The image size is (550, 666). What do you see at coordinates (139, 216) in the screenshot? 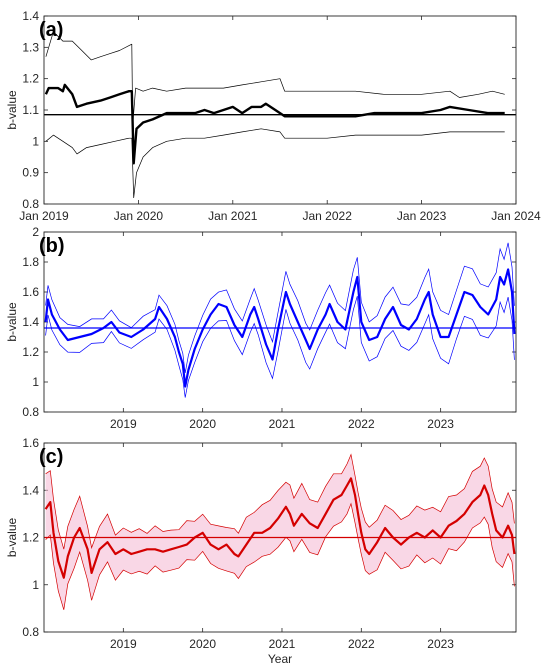
I see `x-tick-label: Jan 2020` at bounding box center [139, 216].